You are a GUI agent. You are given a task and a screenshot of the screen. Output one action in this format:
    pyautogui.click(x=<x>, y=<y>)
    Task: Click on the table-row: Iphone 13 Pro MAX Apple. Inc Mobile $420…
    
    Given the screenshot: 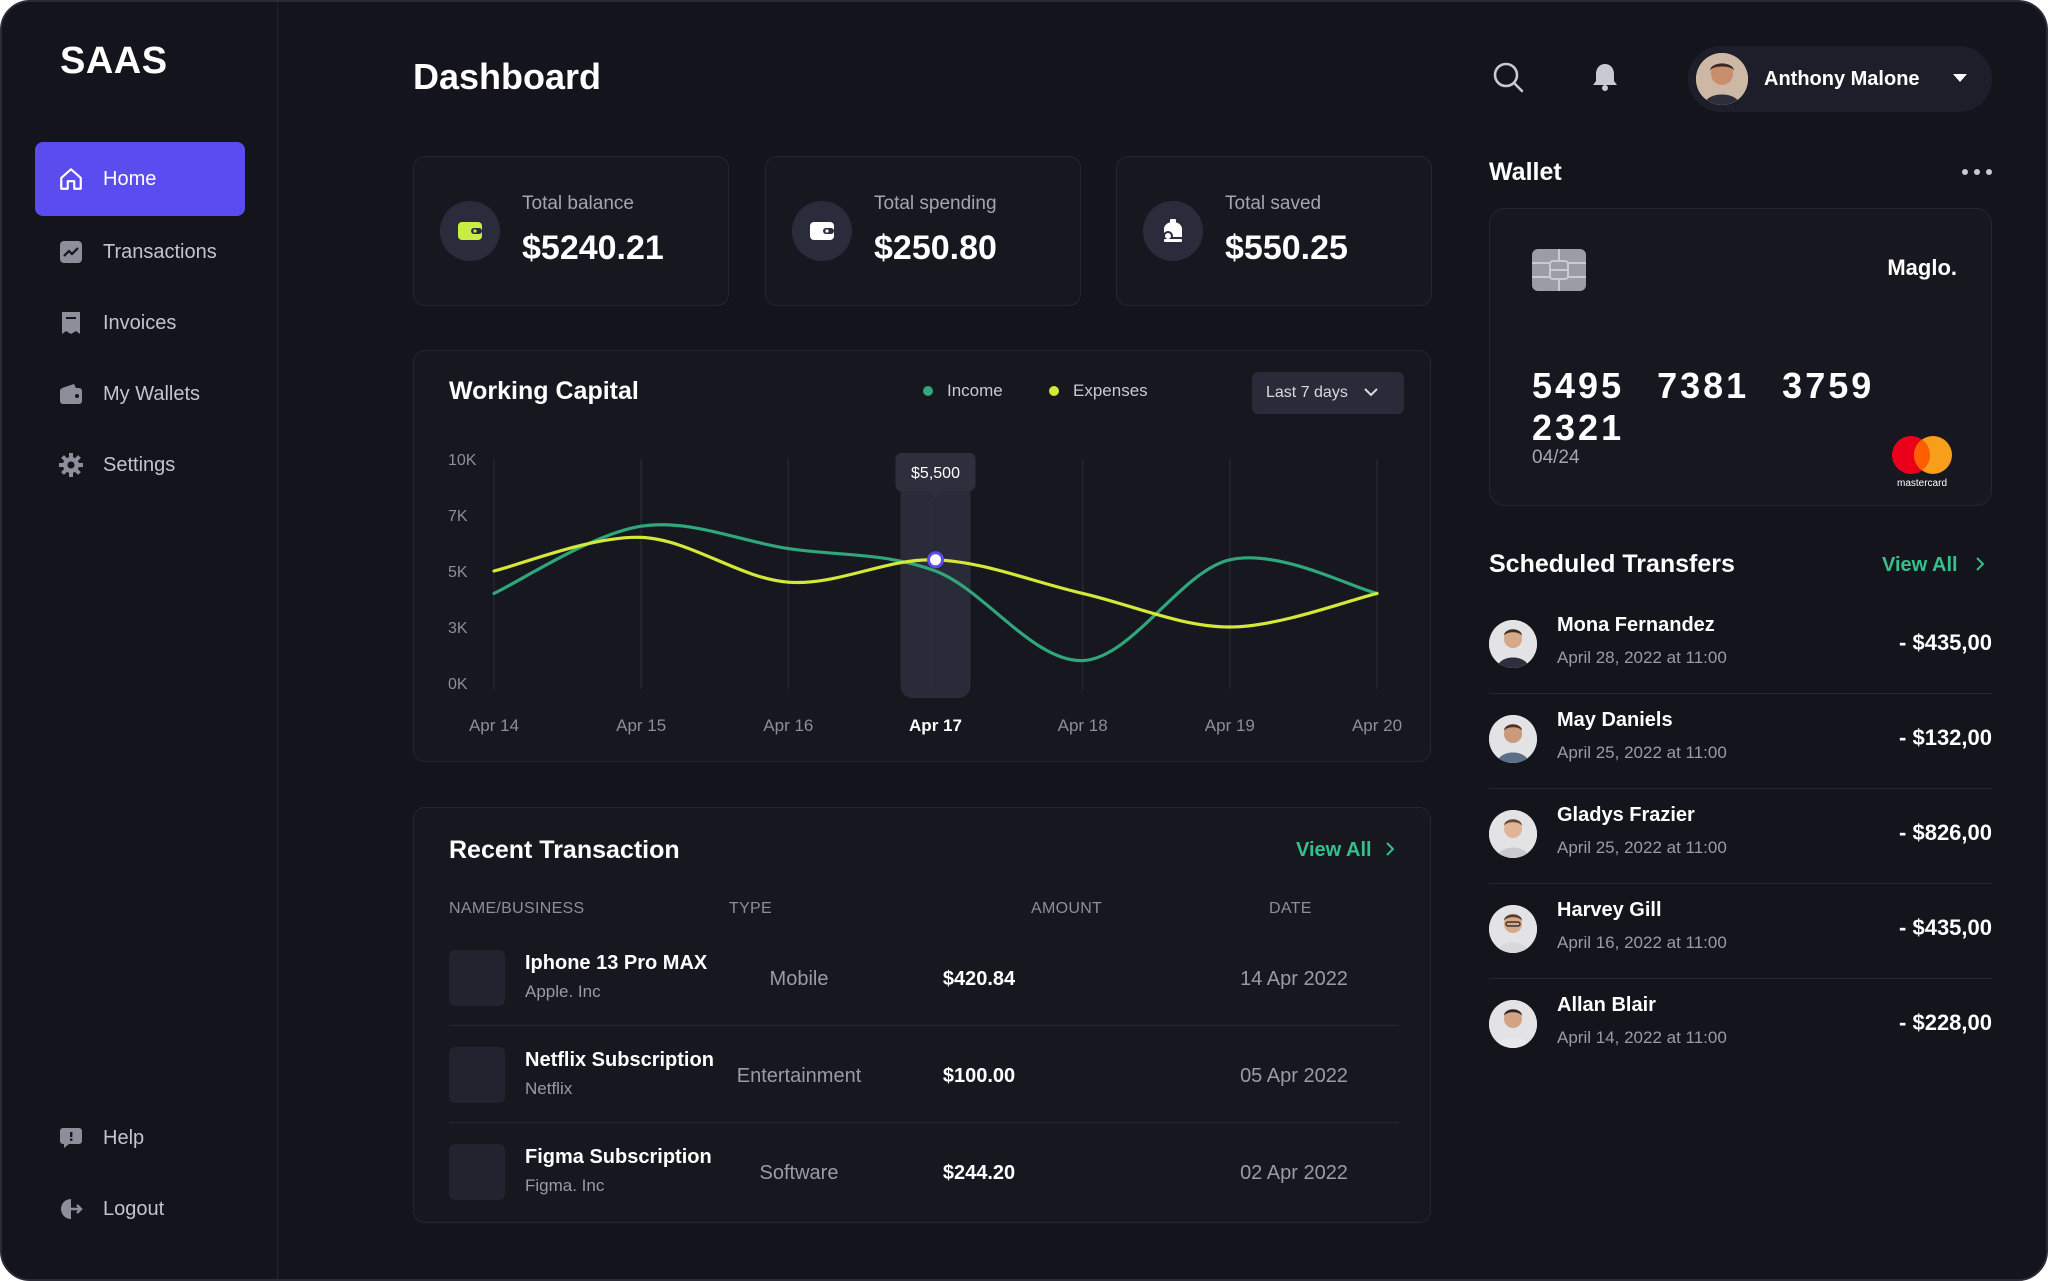 What is the action you would take?
    pyautogui.click(x=924, y=978)
    